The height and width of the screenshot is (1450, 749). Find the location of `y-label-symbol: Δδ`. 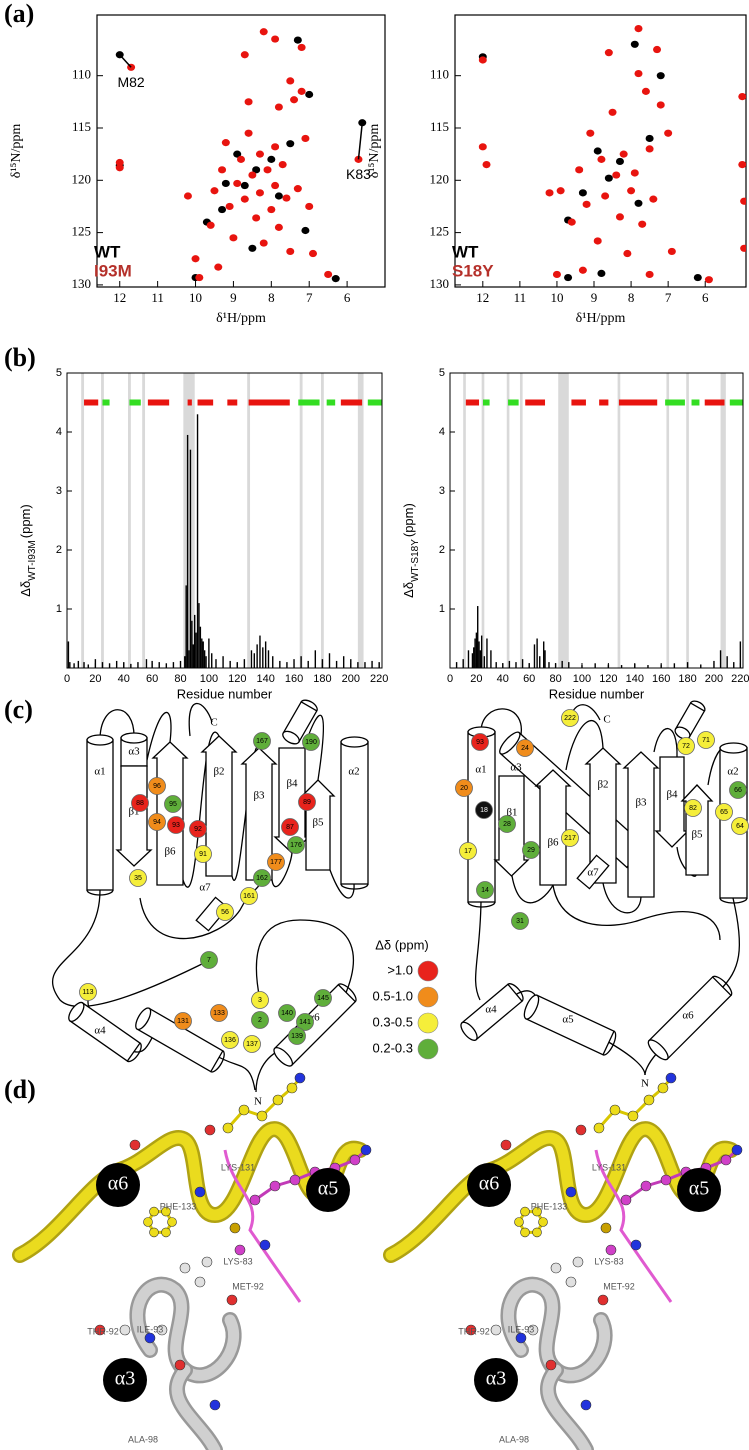

y-label-symbol: Δδ is located at coordinates (408, 590).